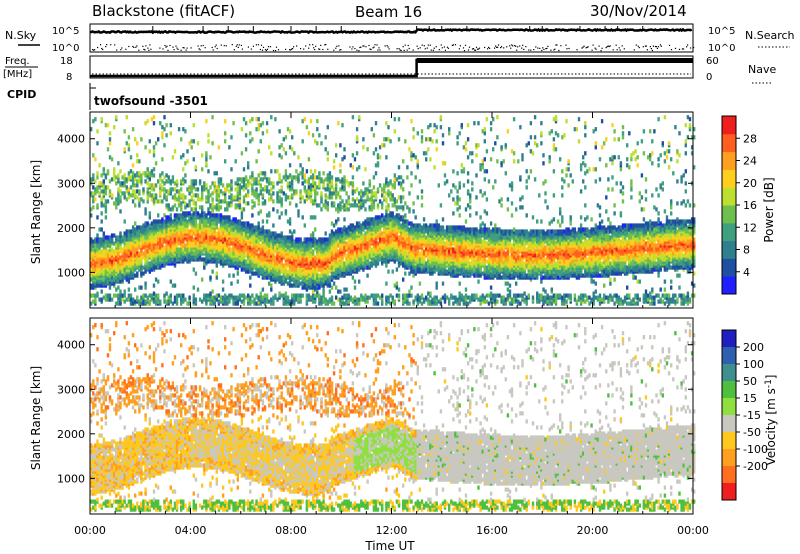 This screenshot has height=554, width=800. Describe the element at coordinates (593, 530) in the screenshot. I see `time-tick-label: 20:00` at that location.